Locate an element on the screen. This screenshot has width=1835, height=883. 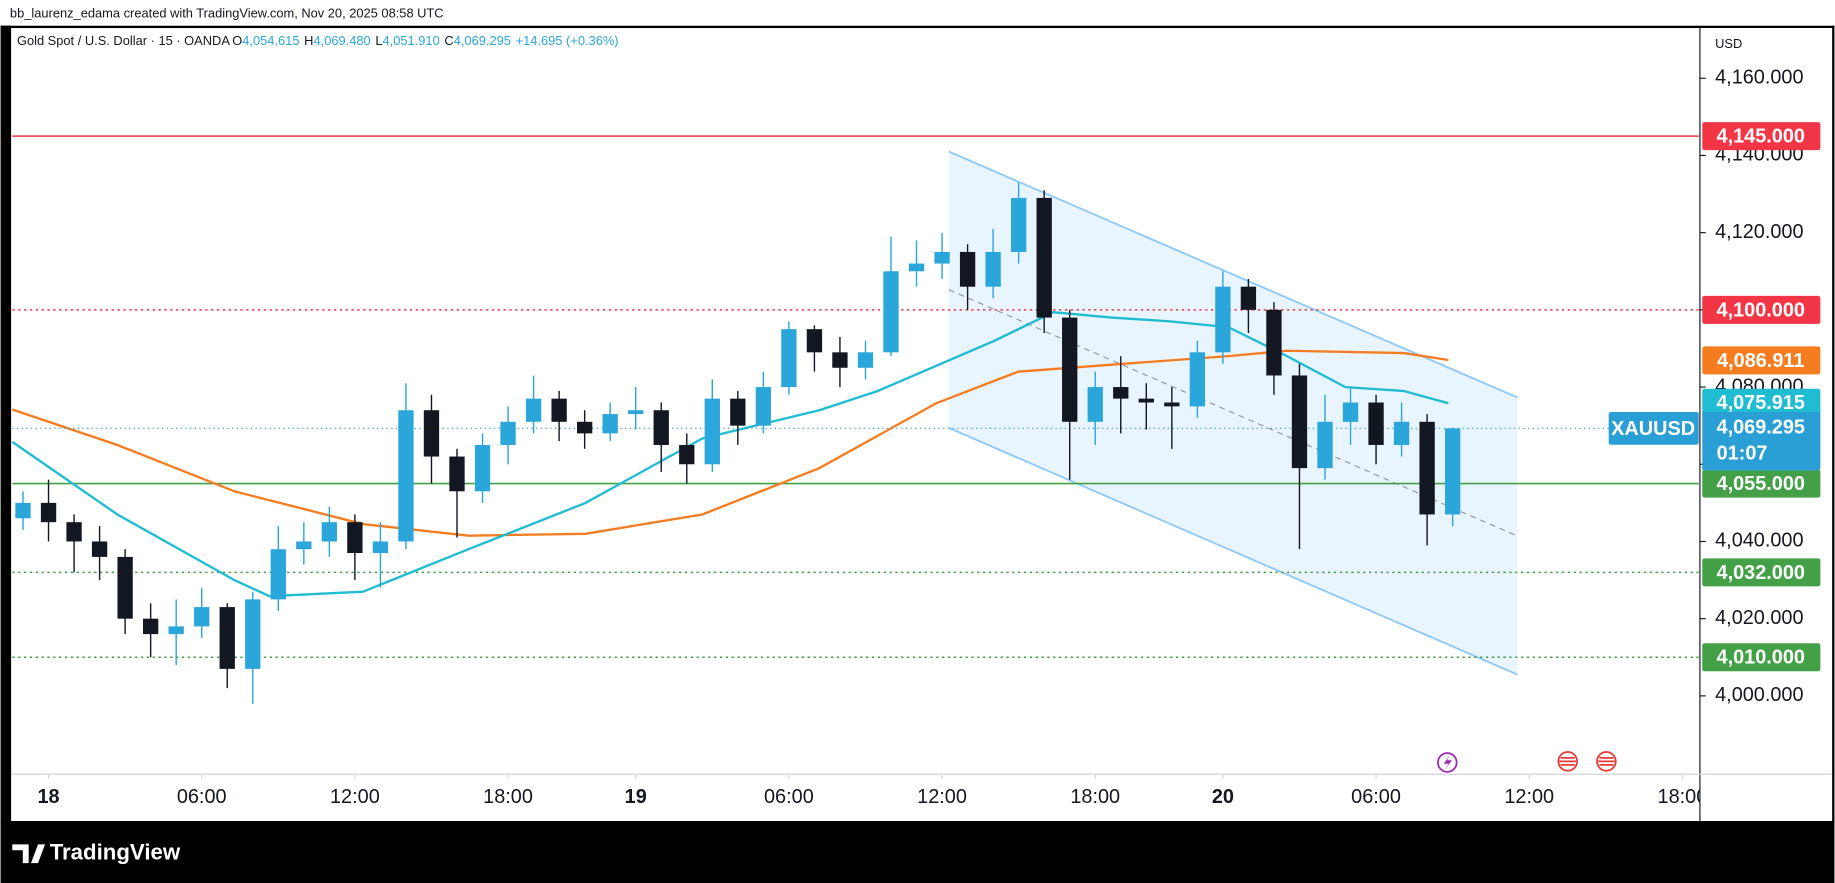
x-tick-label: 12:00 is located at coordinates (1529, 797).